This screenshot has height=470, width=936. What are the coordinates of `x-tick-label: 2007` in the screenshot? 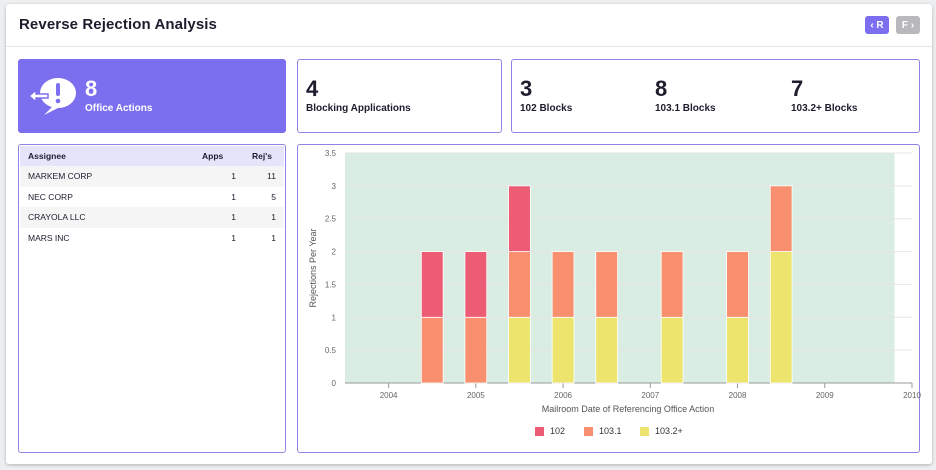 It's located at (650, 395).